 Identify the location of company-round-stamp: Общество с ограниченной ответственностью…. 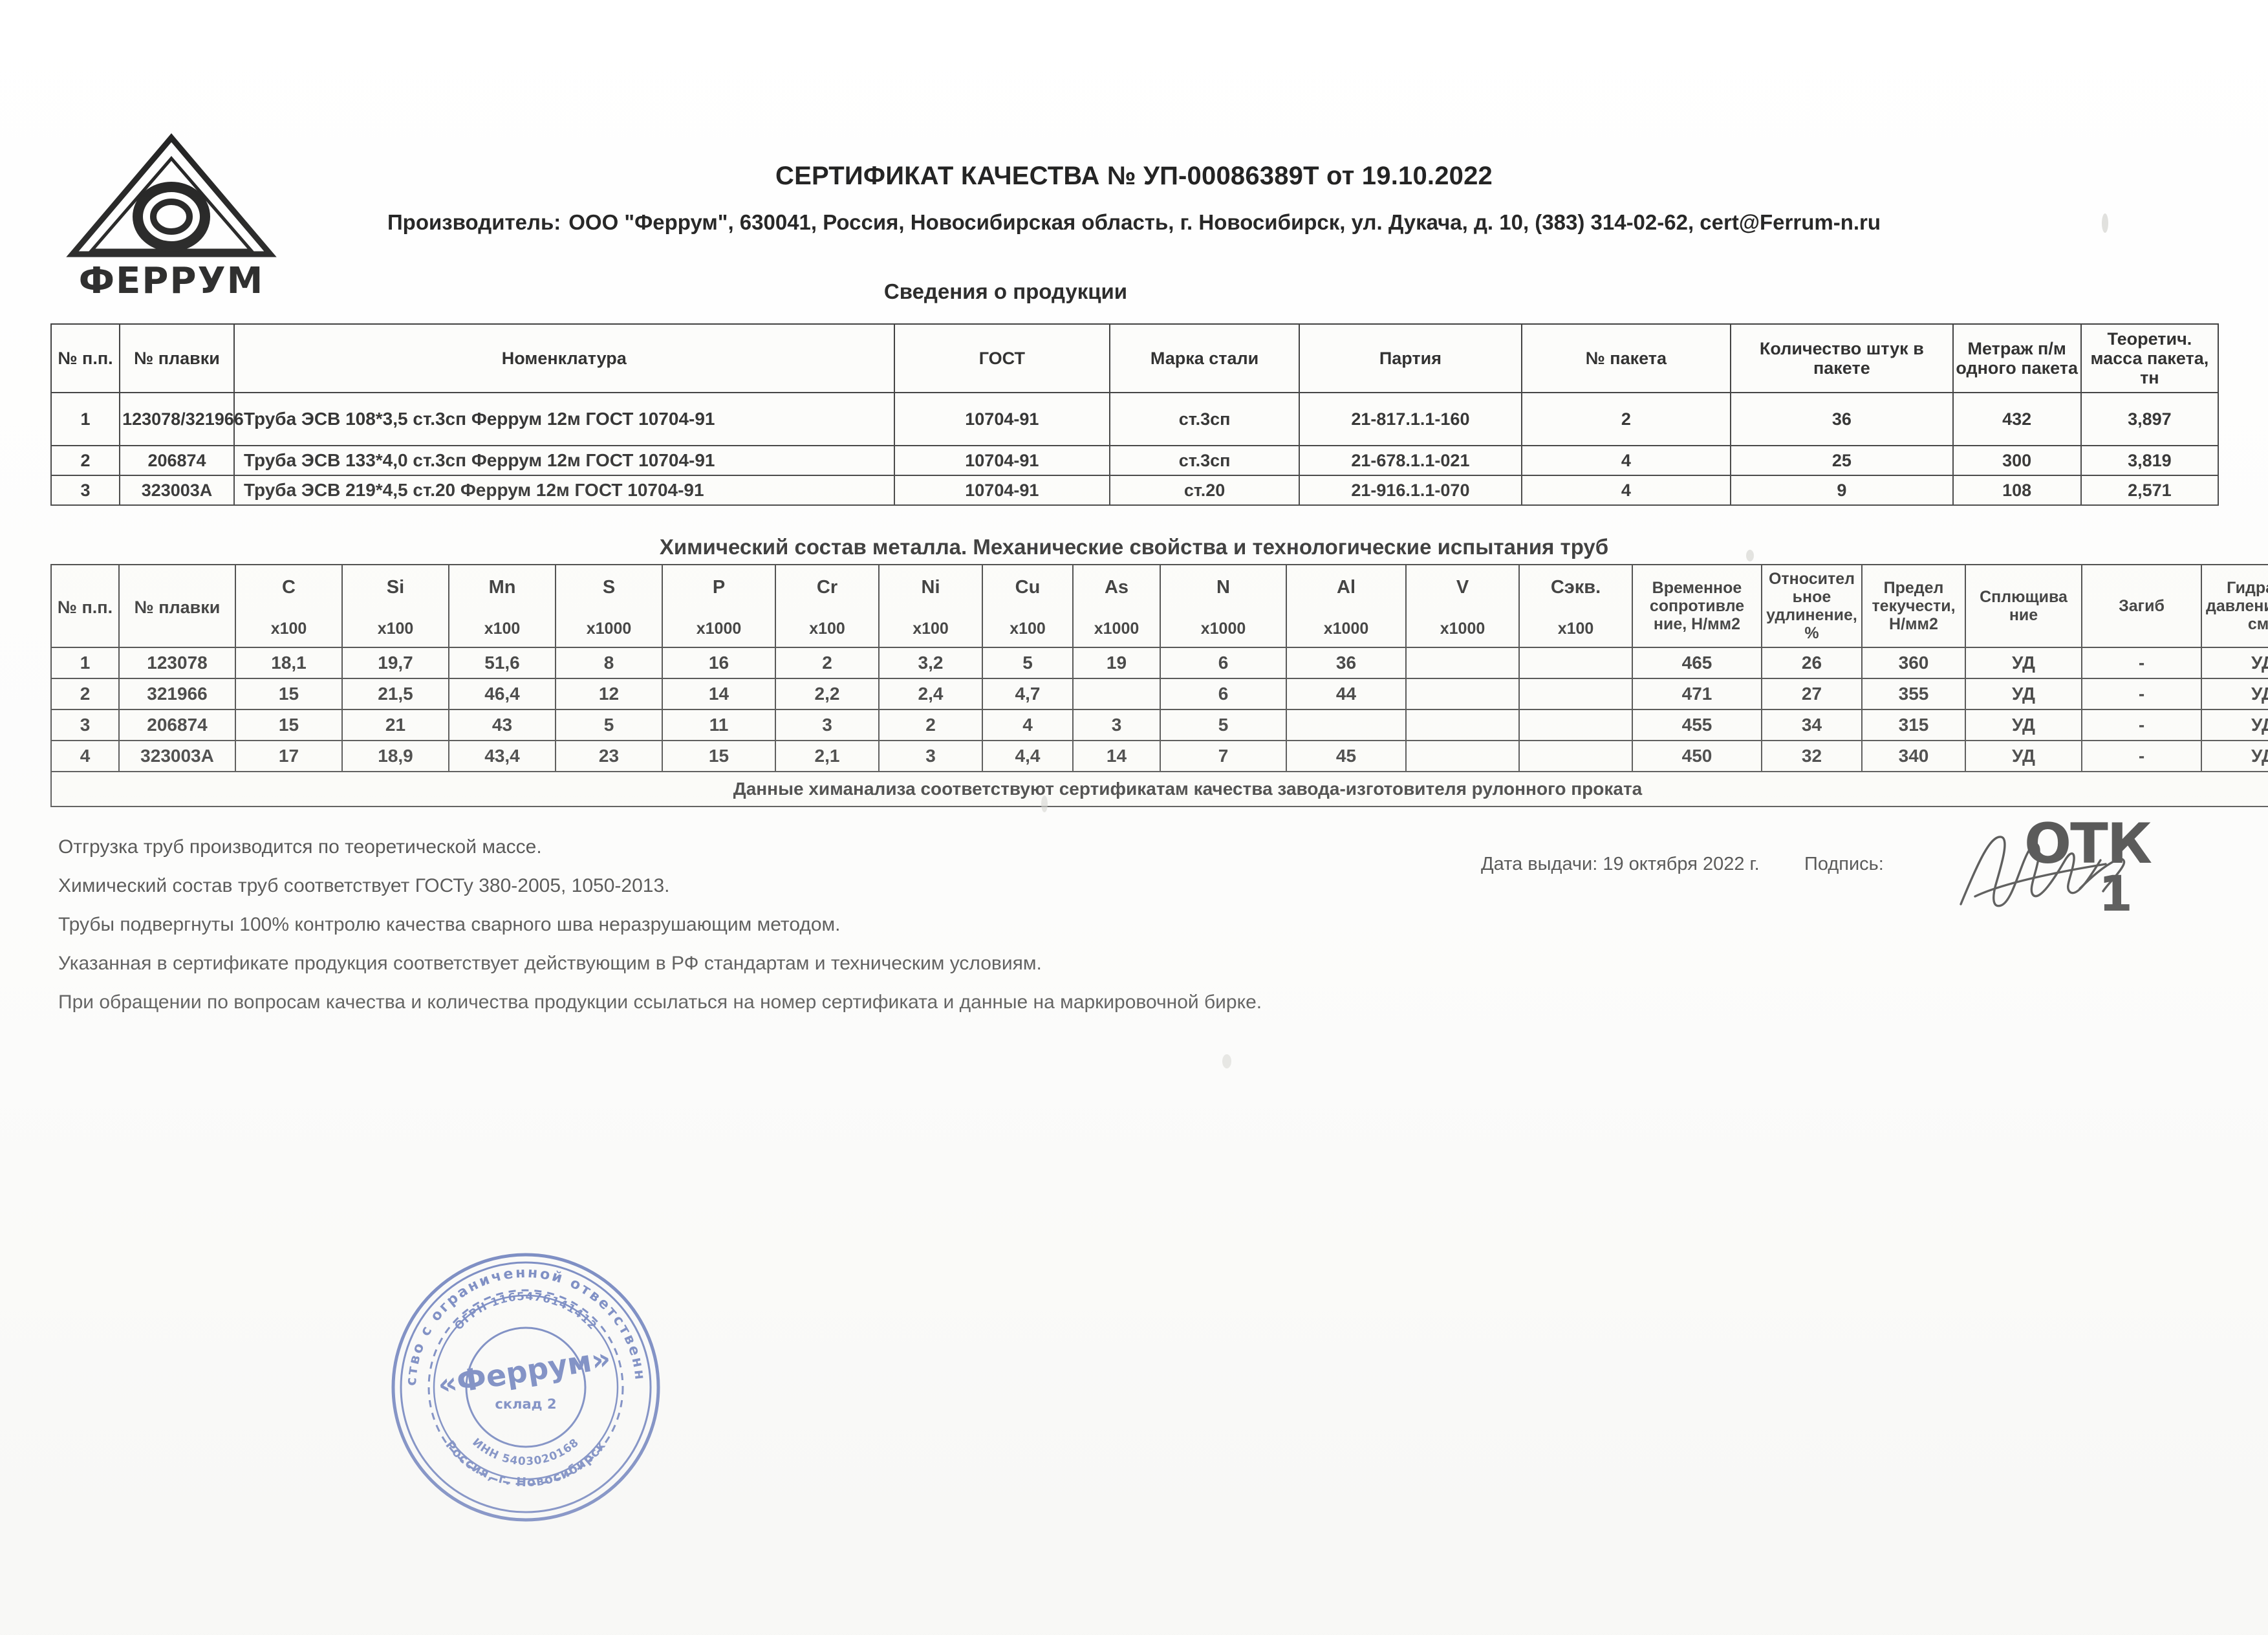
(526, 1387).